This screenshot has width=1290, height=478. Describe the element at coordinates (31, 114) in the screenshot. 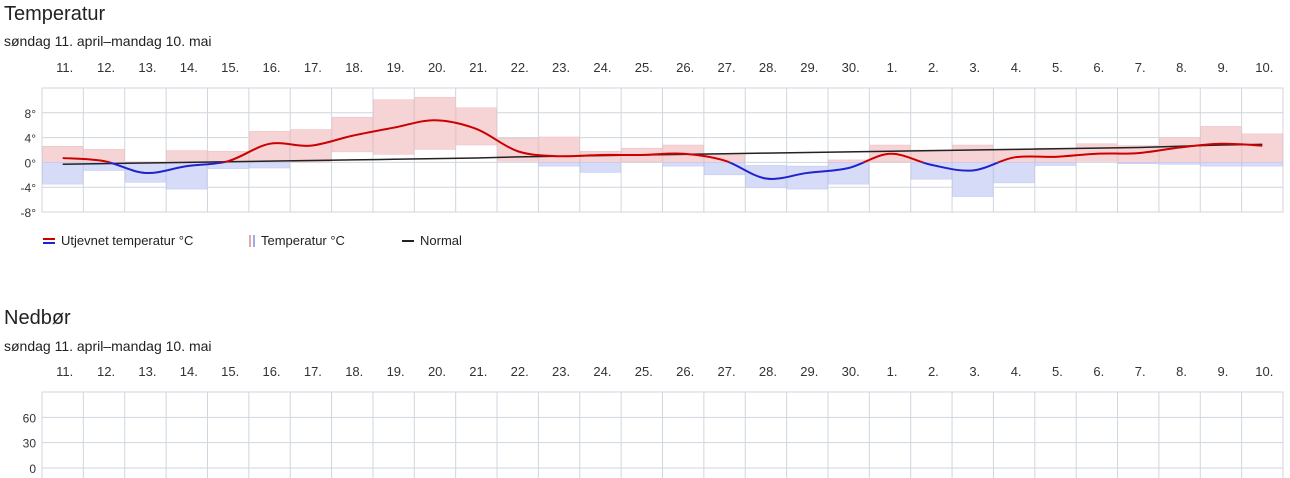

I see `y-tick-label: 8°` at that location.